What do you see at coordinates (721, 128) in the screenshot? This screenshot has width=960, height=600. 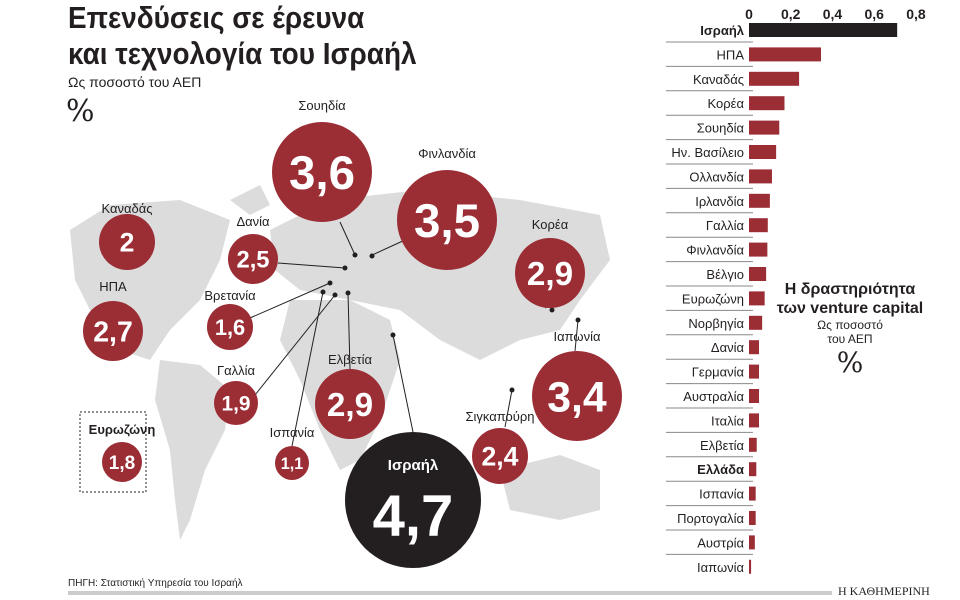 I see `bar-label: Σουηδία` at bounding box center [721, 128].